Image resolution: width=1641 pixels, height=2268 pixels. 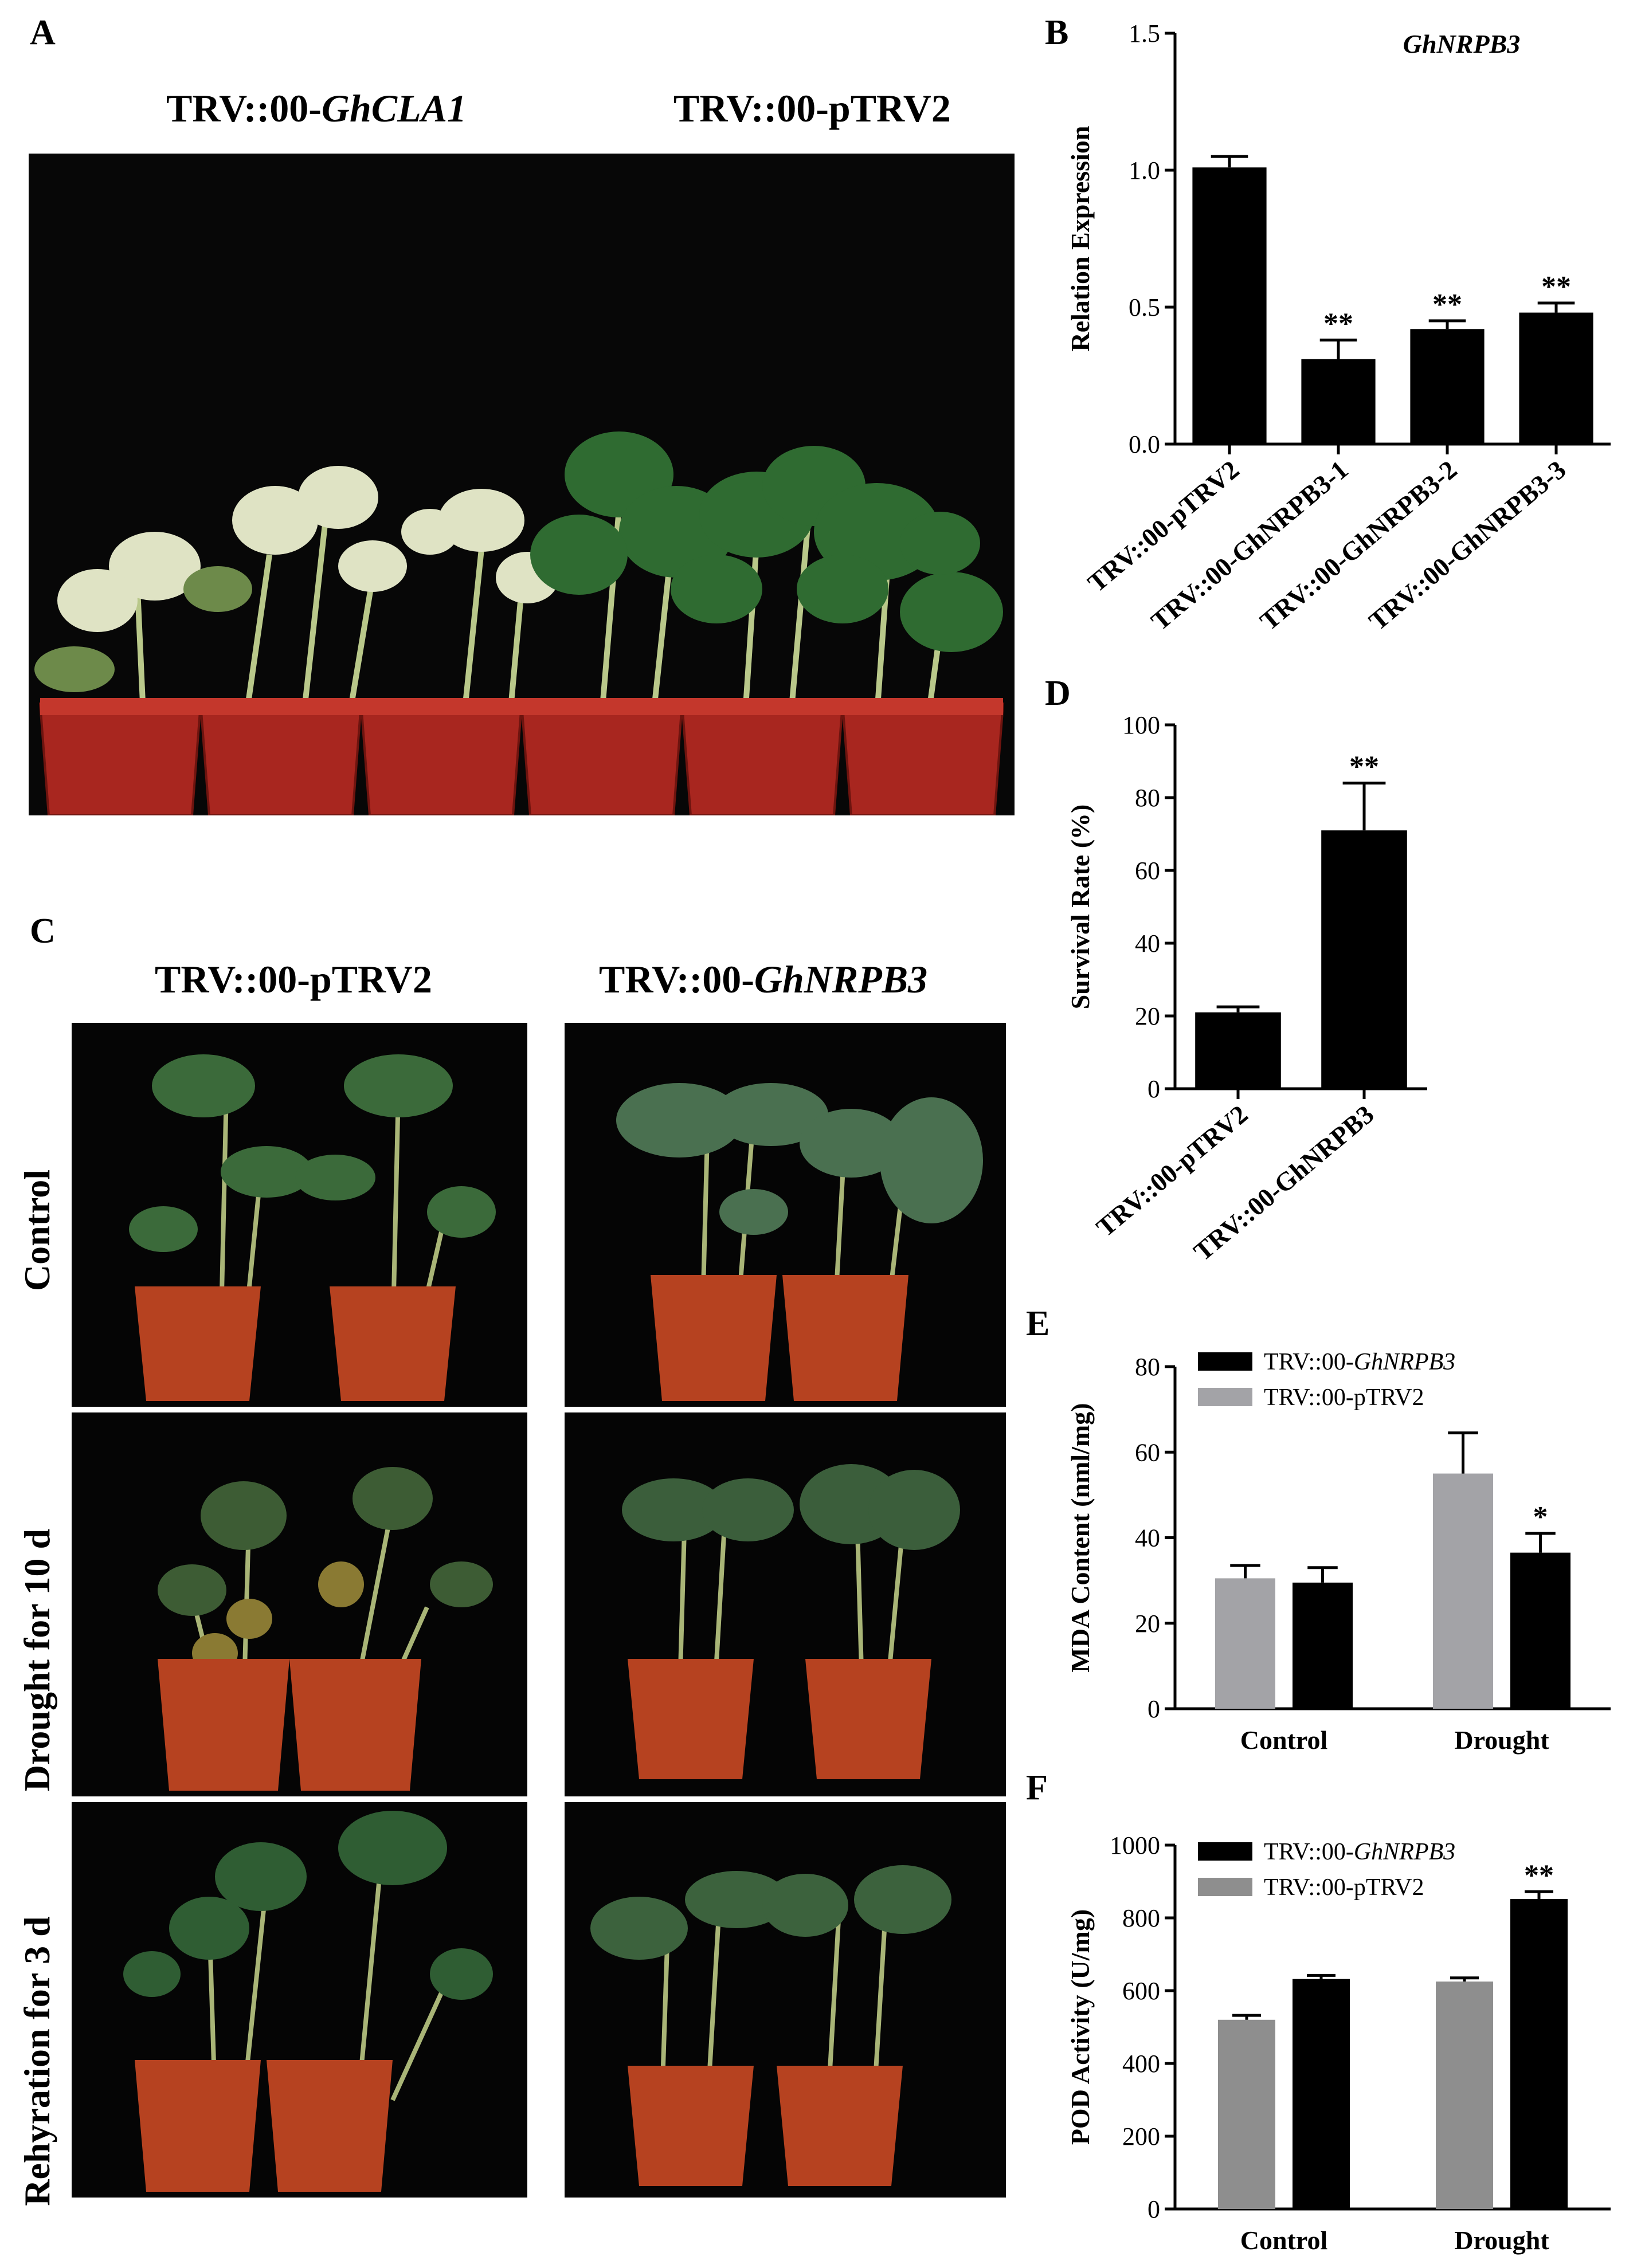 I want to click on y-axis-label: POD Activity (U/mg), so click(x=1080, y=2027).